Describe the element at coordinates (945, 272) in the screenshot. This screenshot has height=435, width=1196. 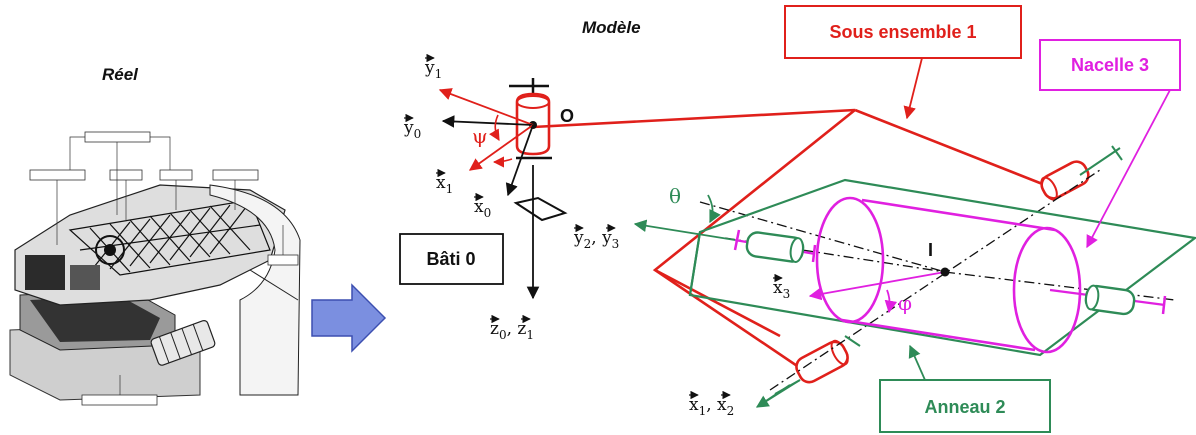
I see `point-I-marker` at that location.